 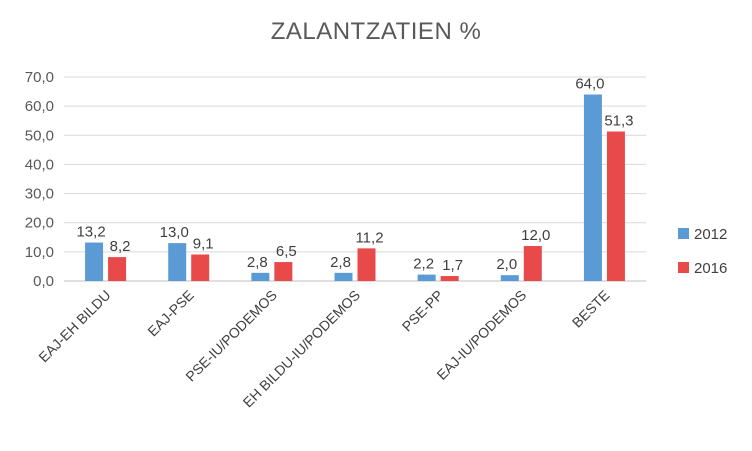 What do you see at coordinates (39, 223) in the screenshot?
I see `y-tick-label: 20,0` at bounding box center [39, 223].